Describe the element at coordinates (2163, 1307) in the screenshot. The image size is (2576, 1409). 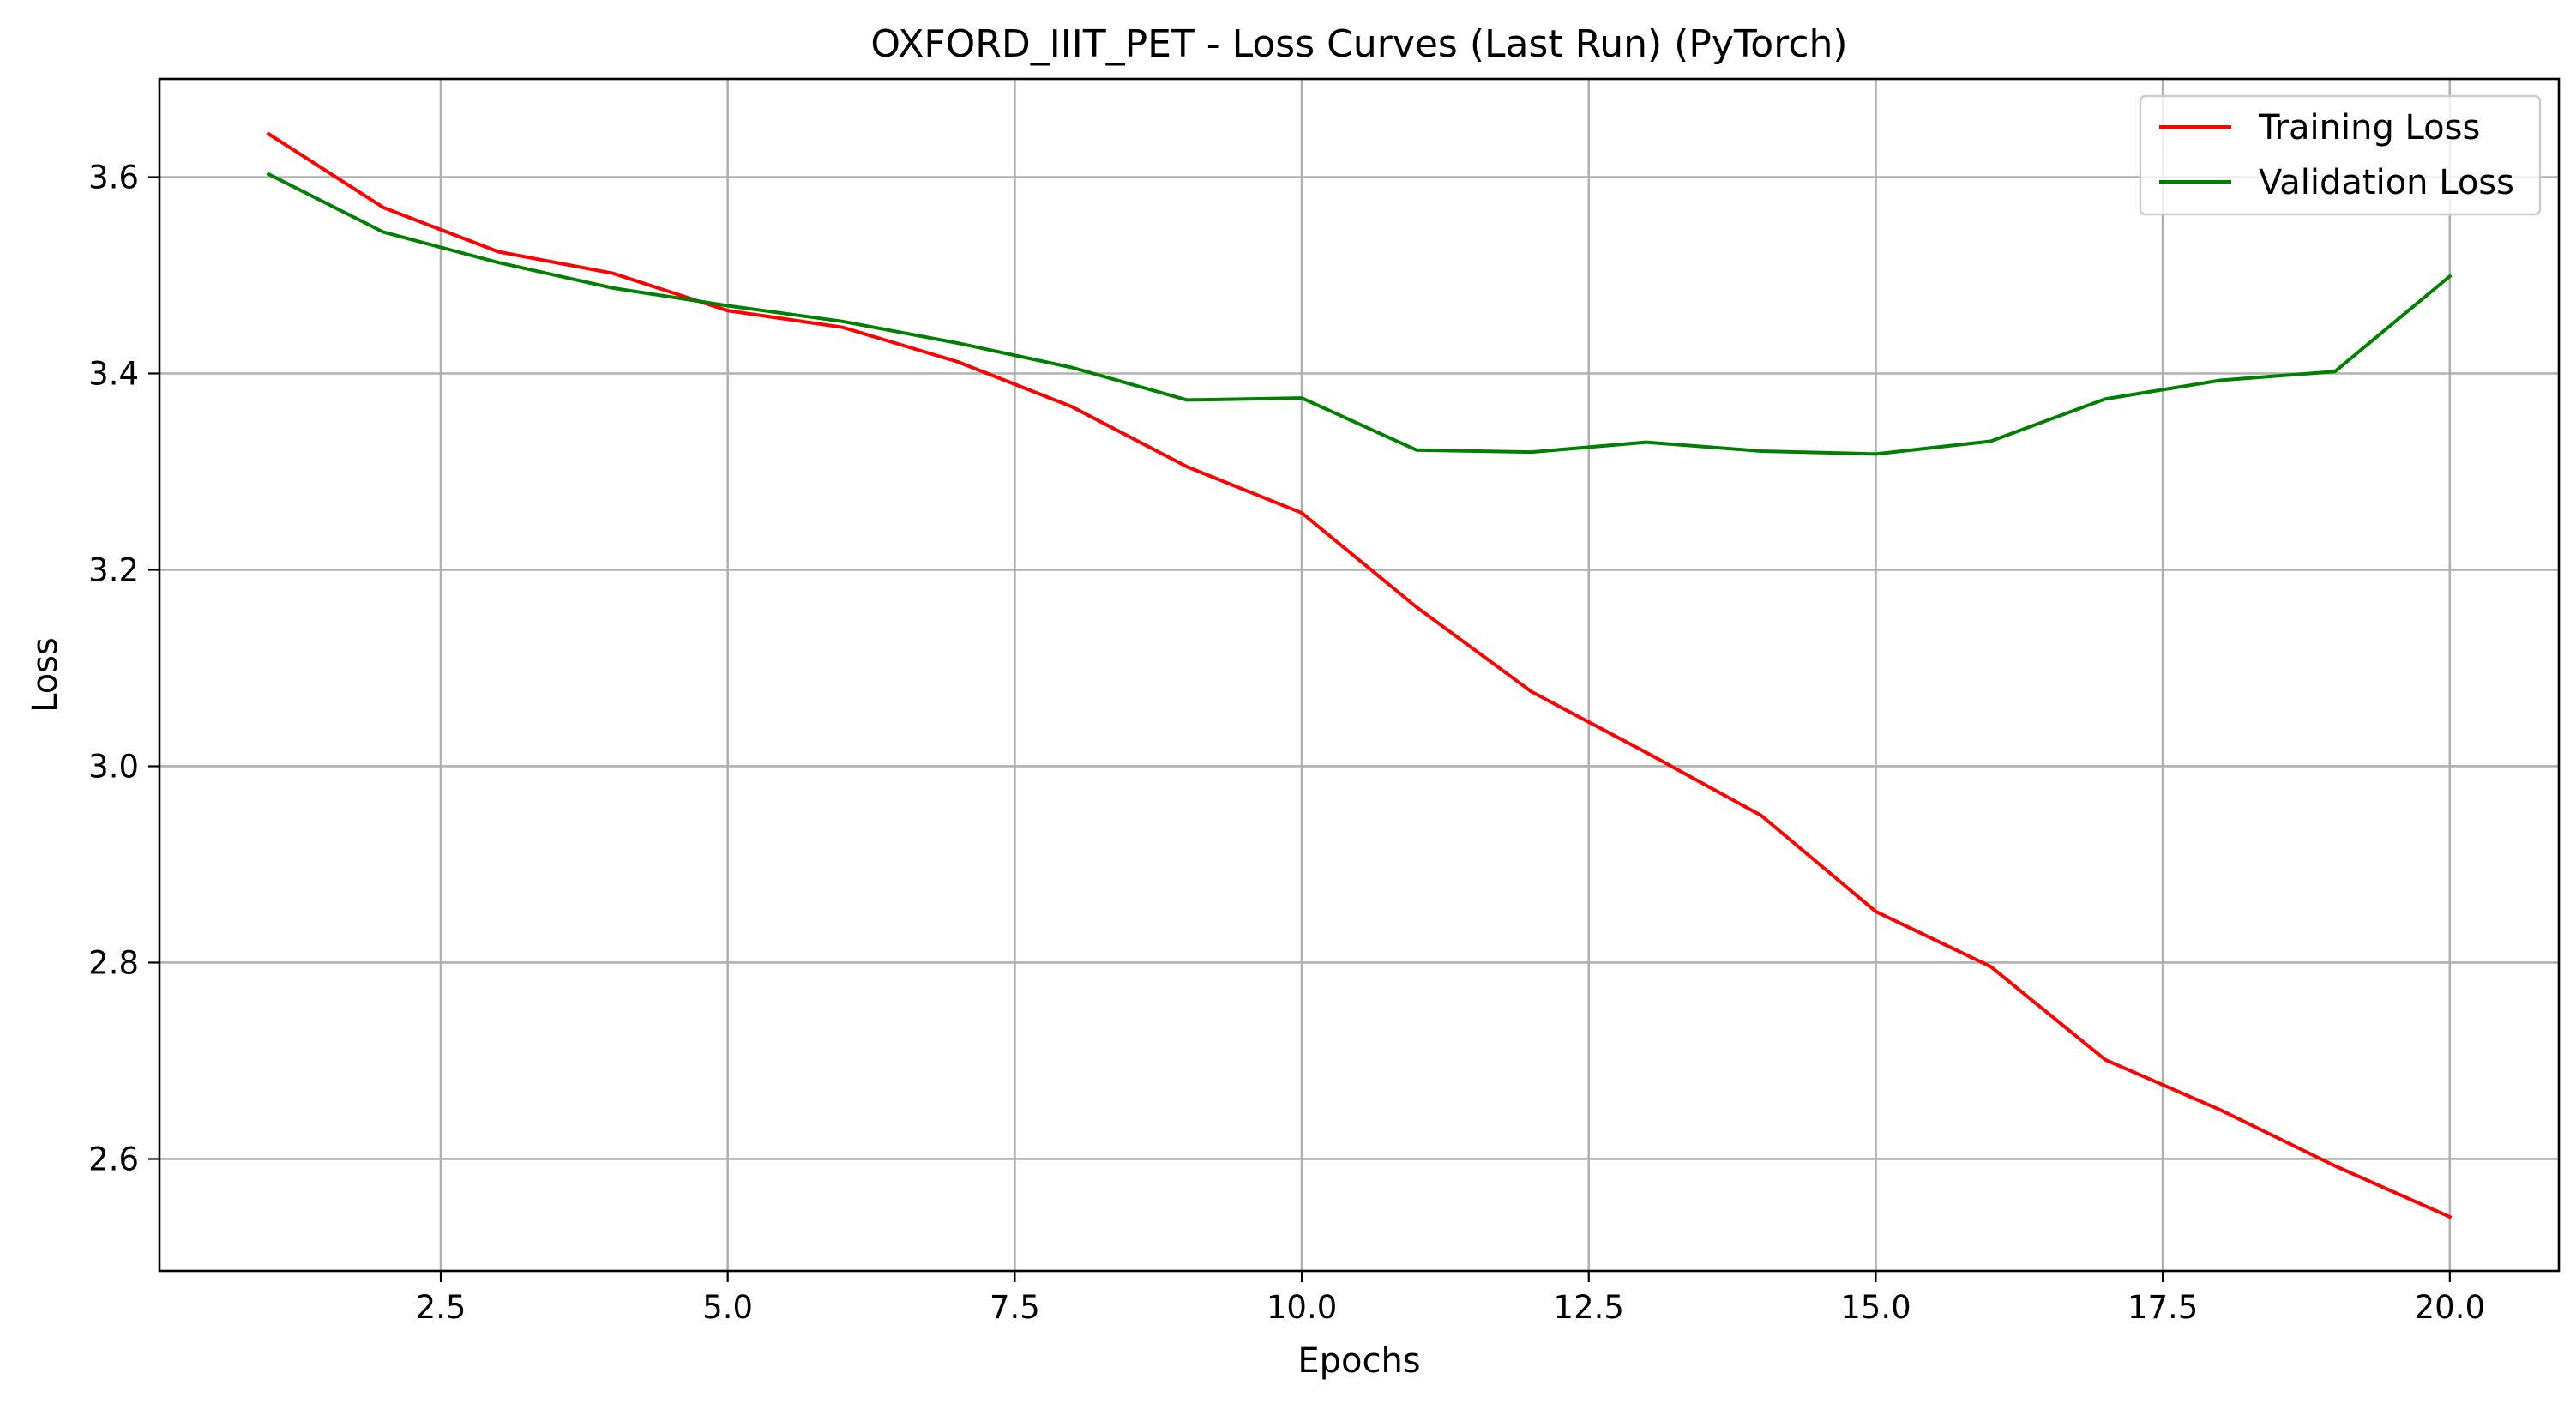
I see `x-tick-label: 17.5` at that location.